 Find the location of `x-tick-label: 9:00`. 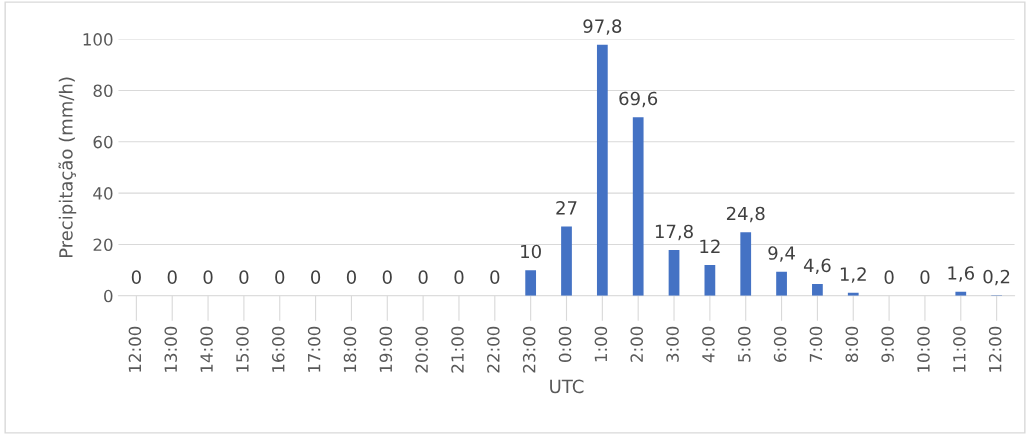

x-tick-label: 9:00 is located at coordinates (887, 344).